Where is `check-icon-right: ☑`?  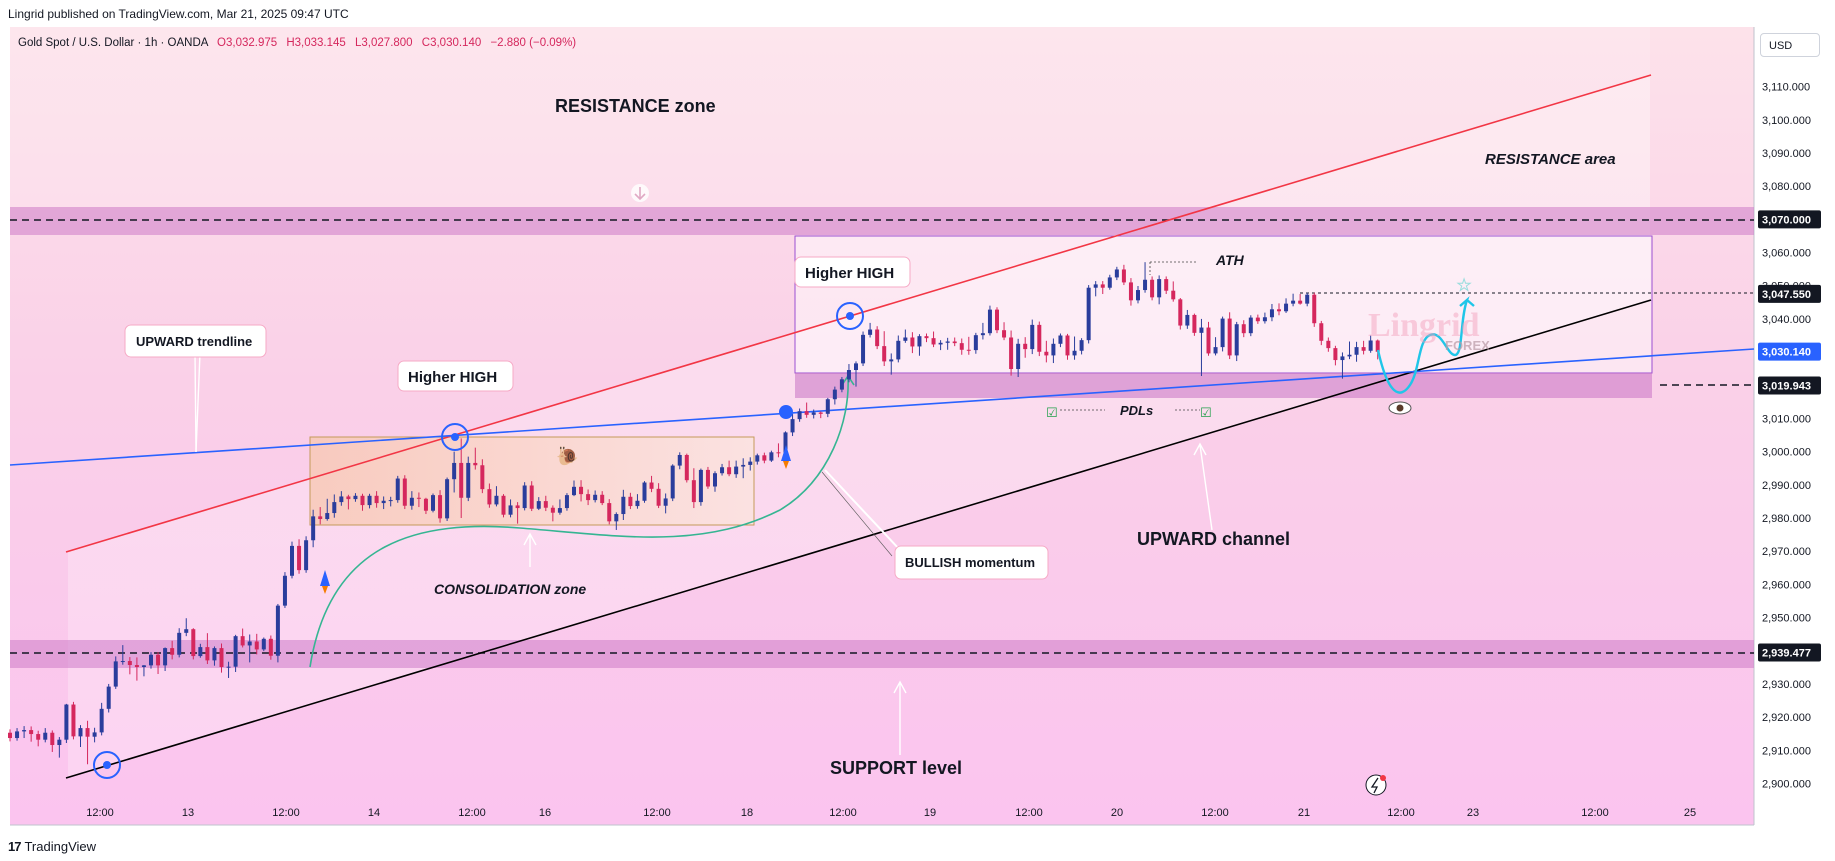
check-icon-right: ☑ is located at coordinates (1206, 412).